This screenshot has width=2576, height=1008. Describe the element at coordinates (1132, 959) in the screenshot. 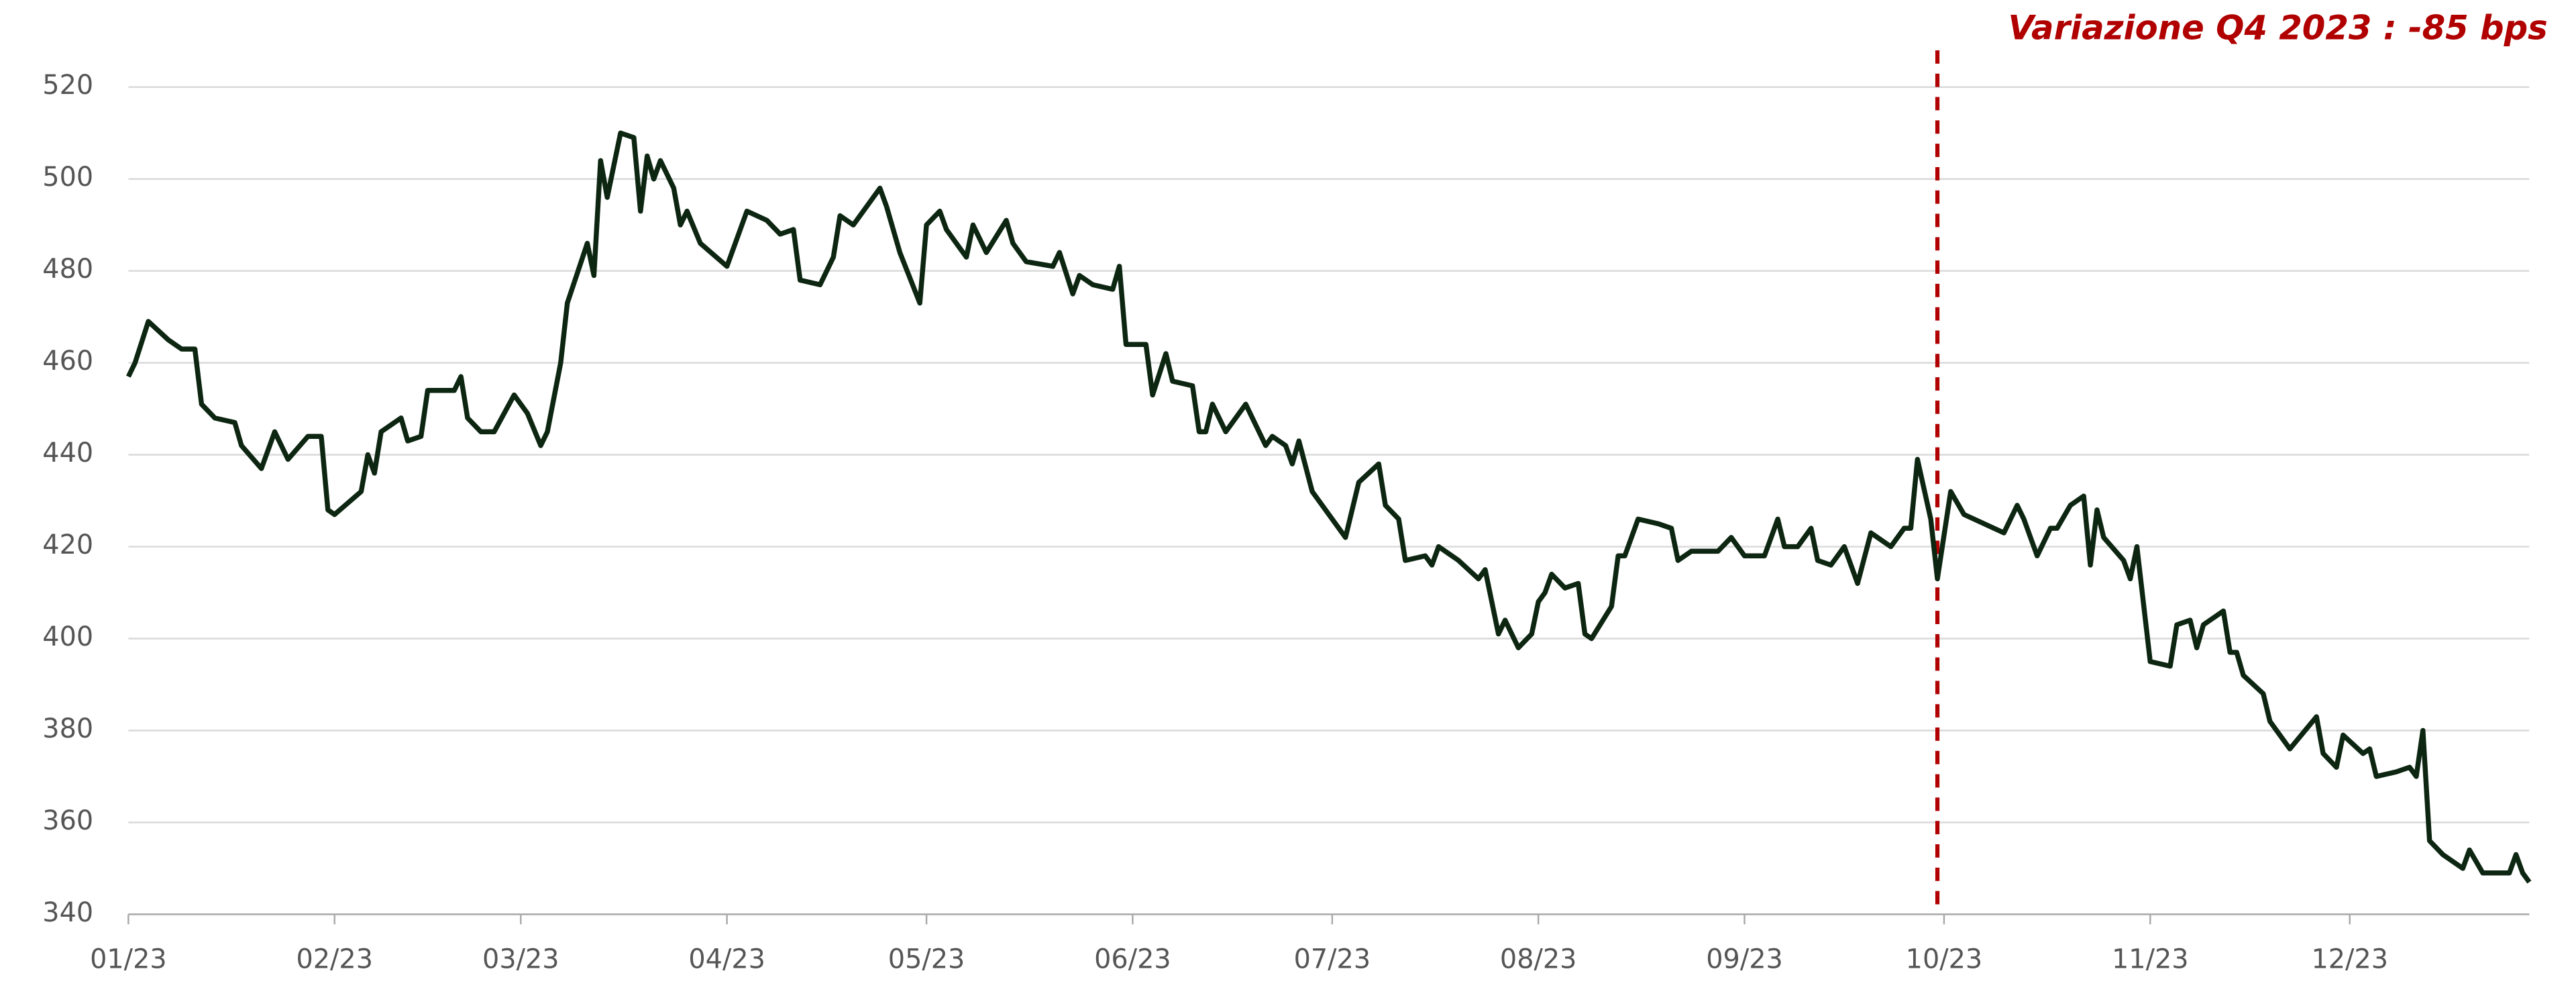

I see `x-tick-label: 06/23` at that location.